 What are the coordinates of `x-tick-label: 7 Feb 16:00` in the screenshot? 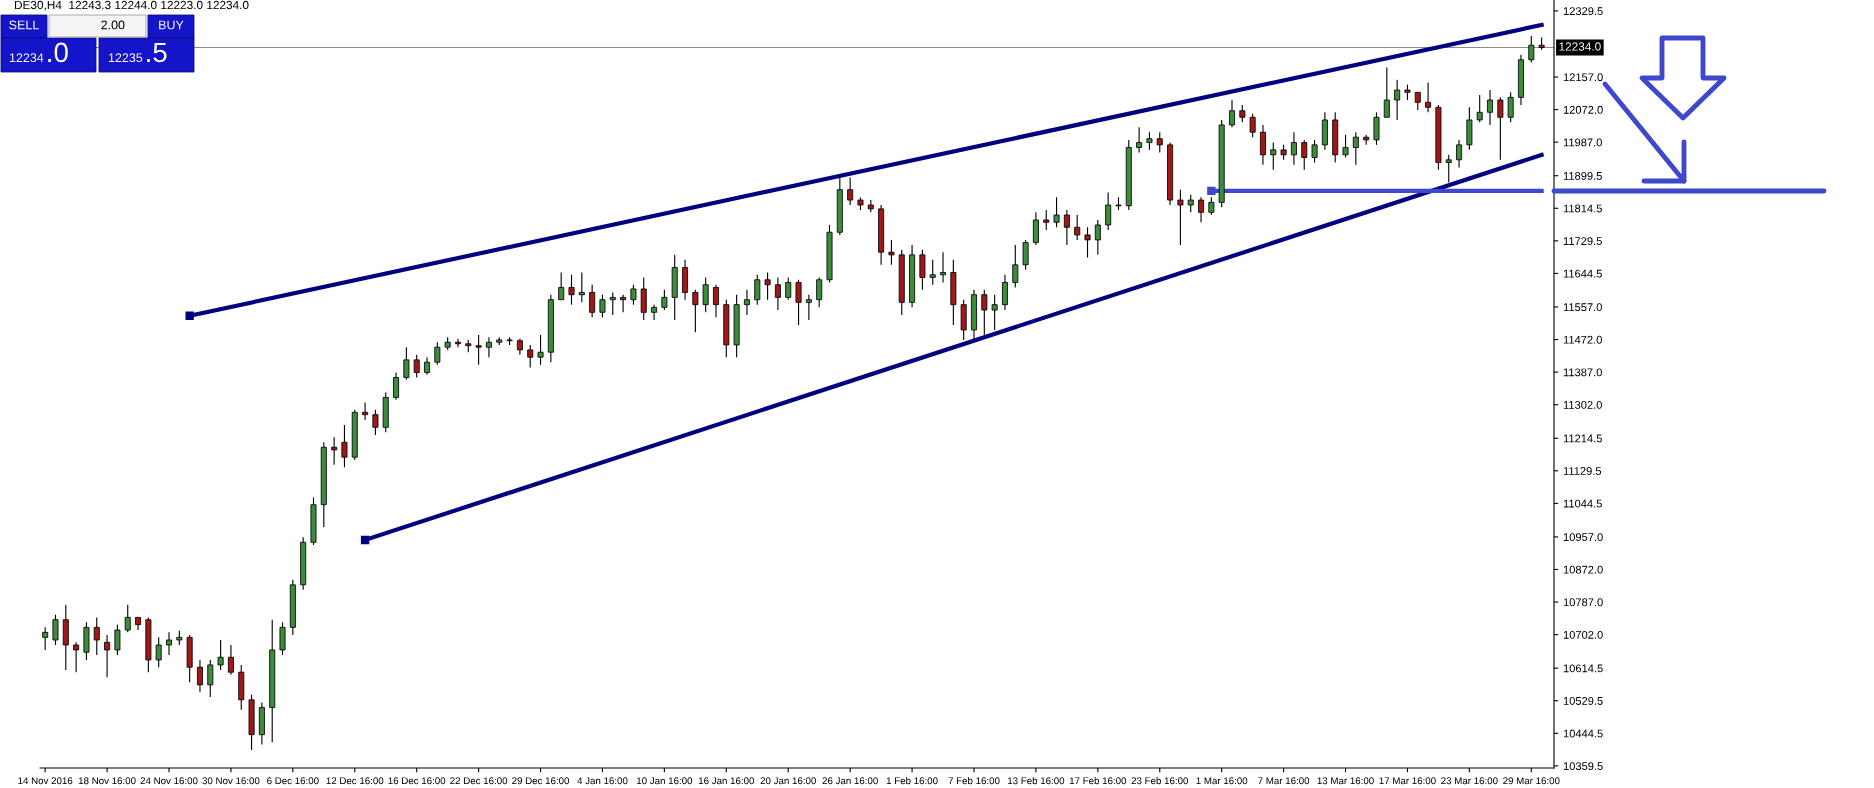 It's located at (974, 781).